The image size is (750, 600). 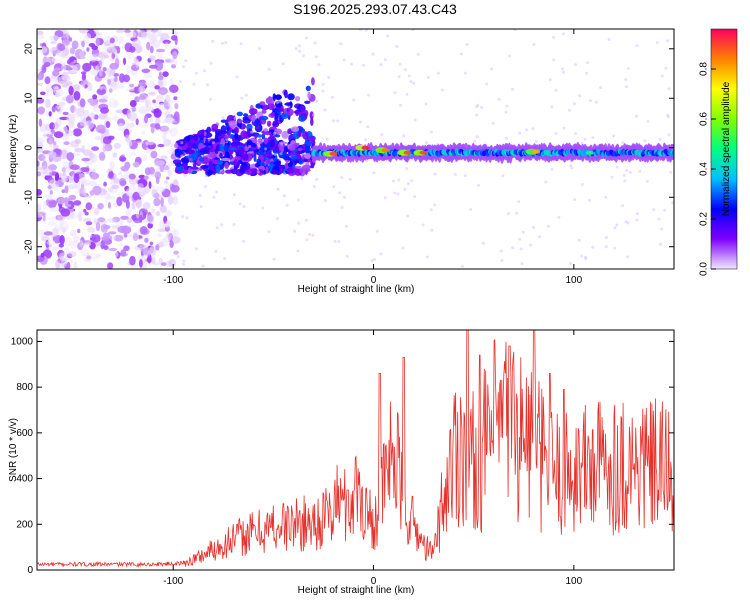 What do you see at coordinates (375, 9) in the screenshot?
I see `figure-title: S196.2025.293.07.43.C43` at bounding box center [375, 9].